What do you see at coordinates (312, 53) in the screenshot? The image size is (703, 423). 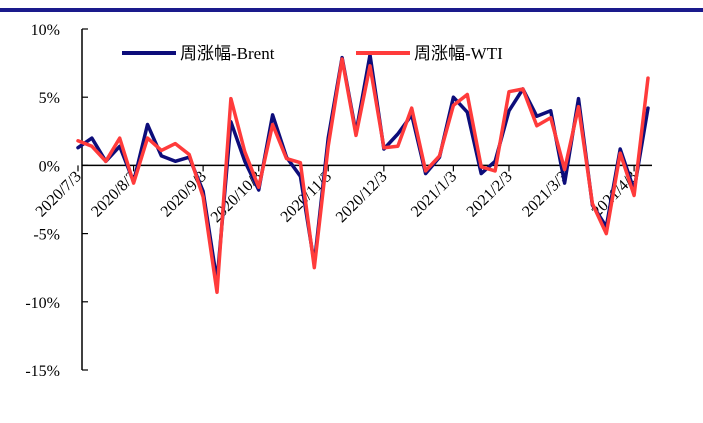 I see `legend: 周涨幅-Brent 周涨幅-WTI` at bounding box center [312, 53].